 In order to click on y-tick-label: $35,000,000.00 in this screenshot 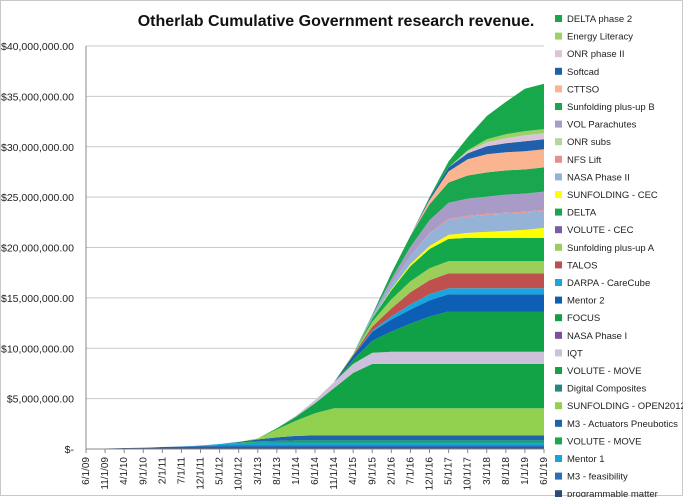, I will do `click(37, 97)`.